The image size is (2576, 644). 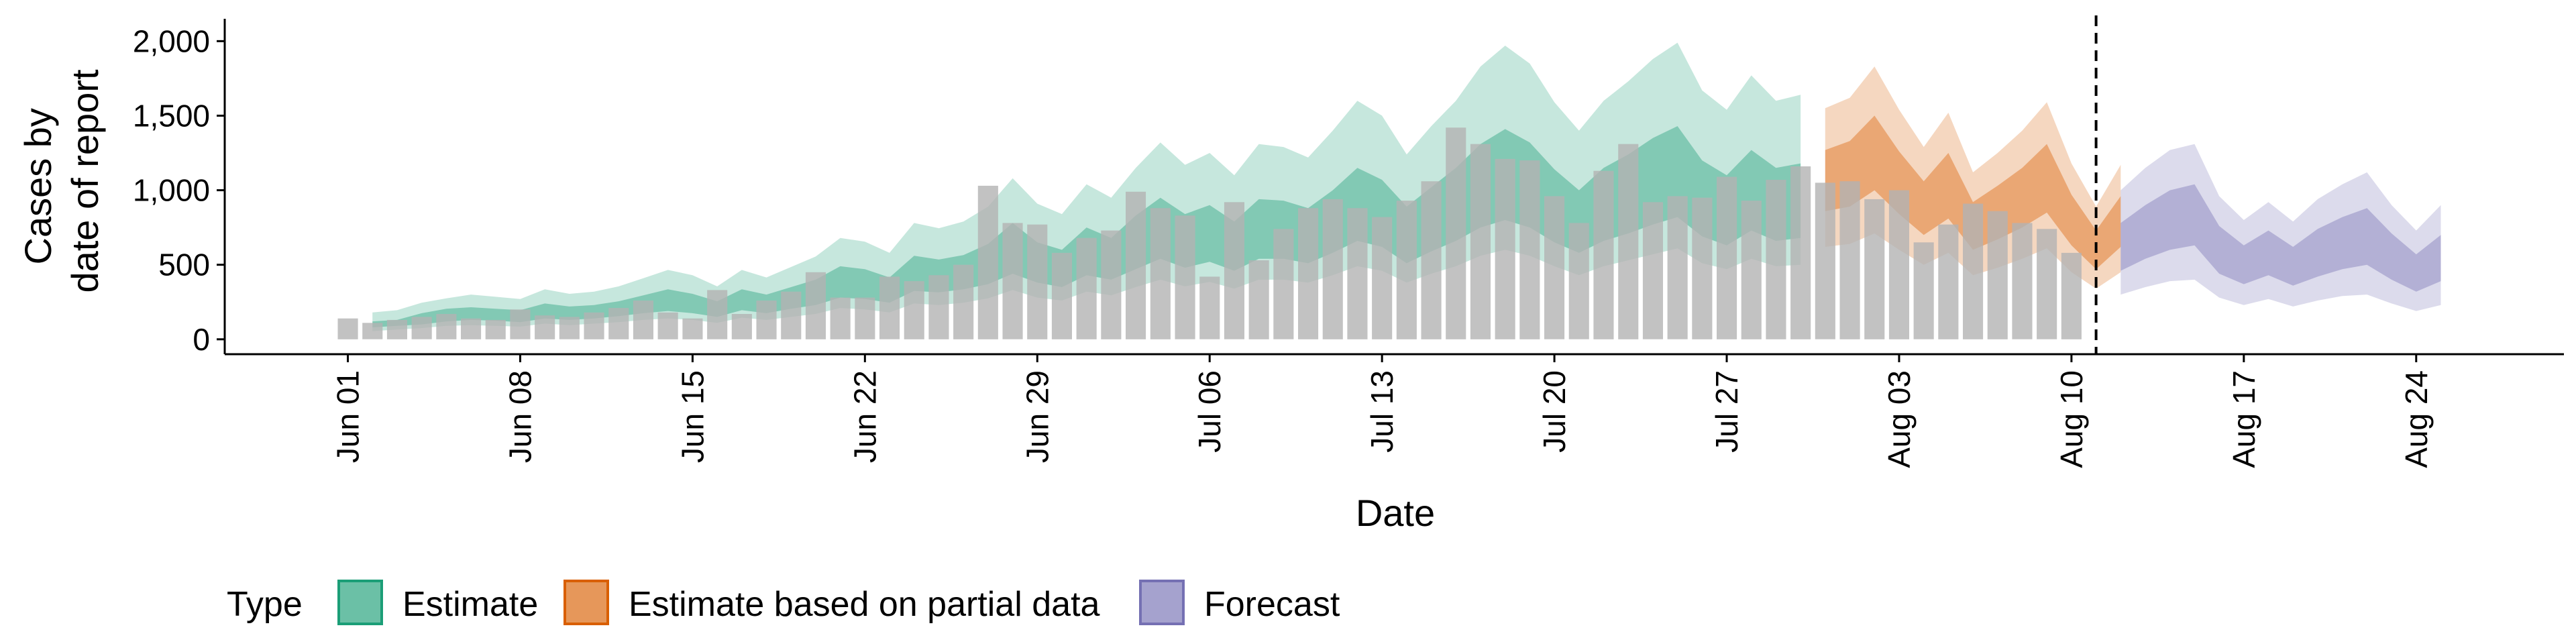 What do you see at coordinates (265, 604) in the screenshot?
I see `legend-title: Type` at bounding box center [265, 604].